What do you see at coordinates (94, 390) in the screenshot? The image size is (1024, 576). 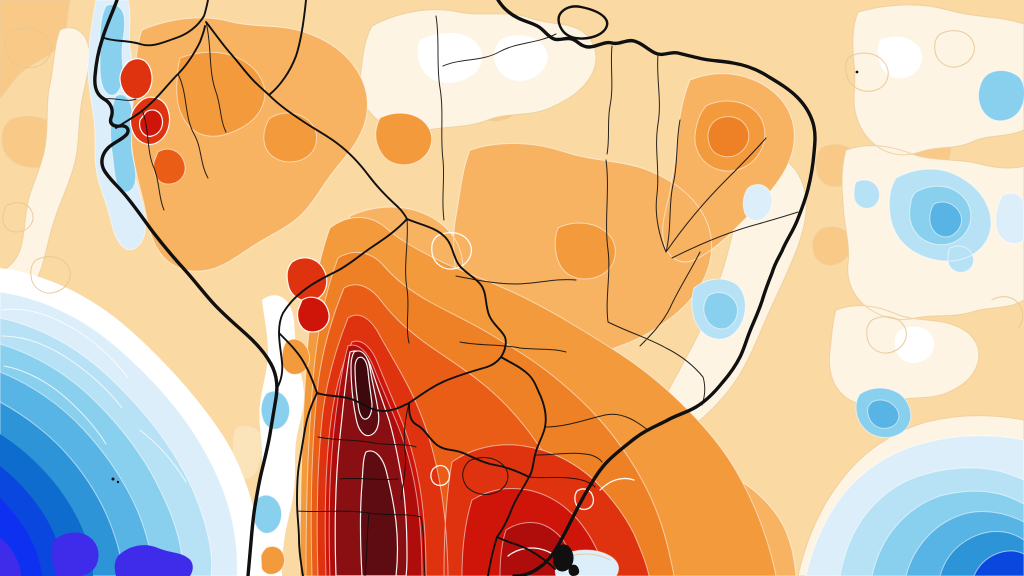 I see `ocean-contour-squiggles` at bounding box center [94, 390].